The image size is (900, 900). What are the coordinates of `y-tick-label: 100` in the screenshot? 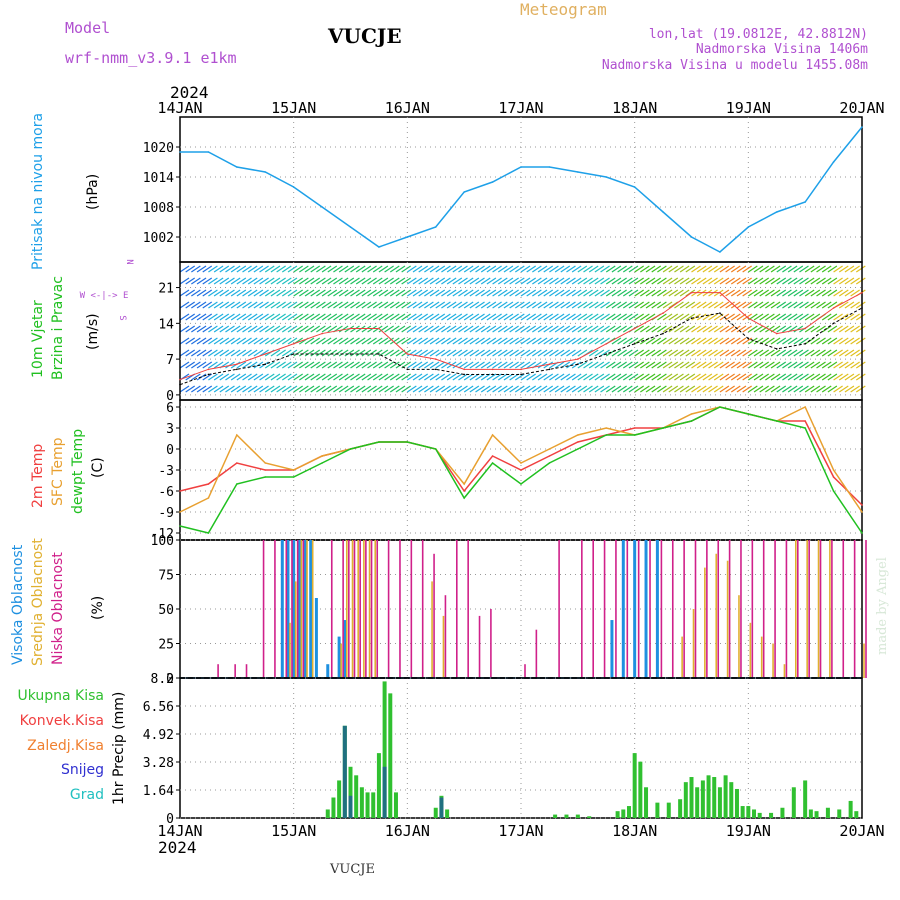 It's located at (162, 541).